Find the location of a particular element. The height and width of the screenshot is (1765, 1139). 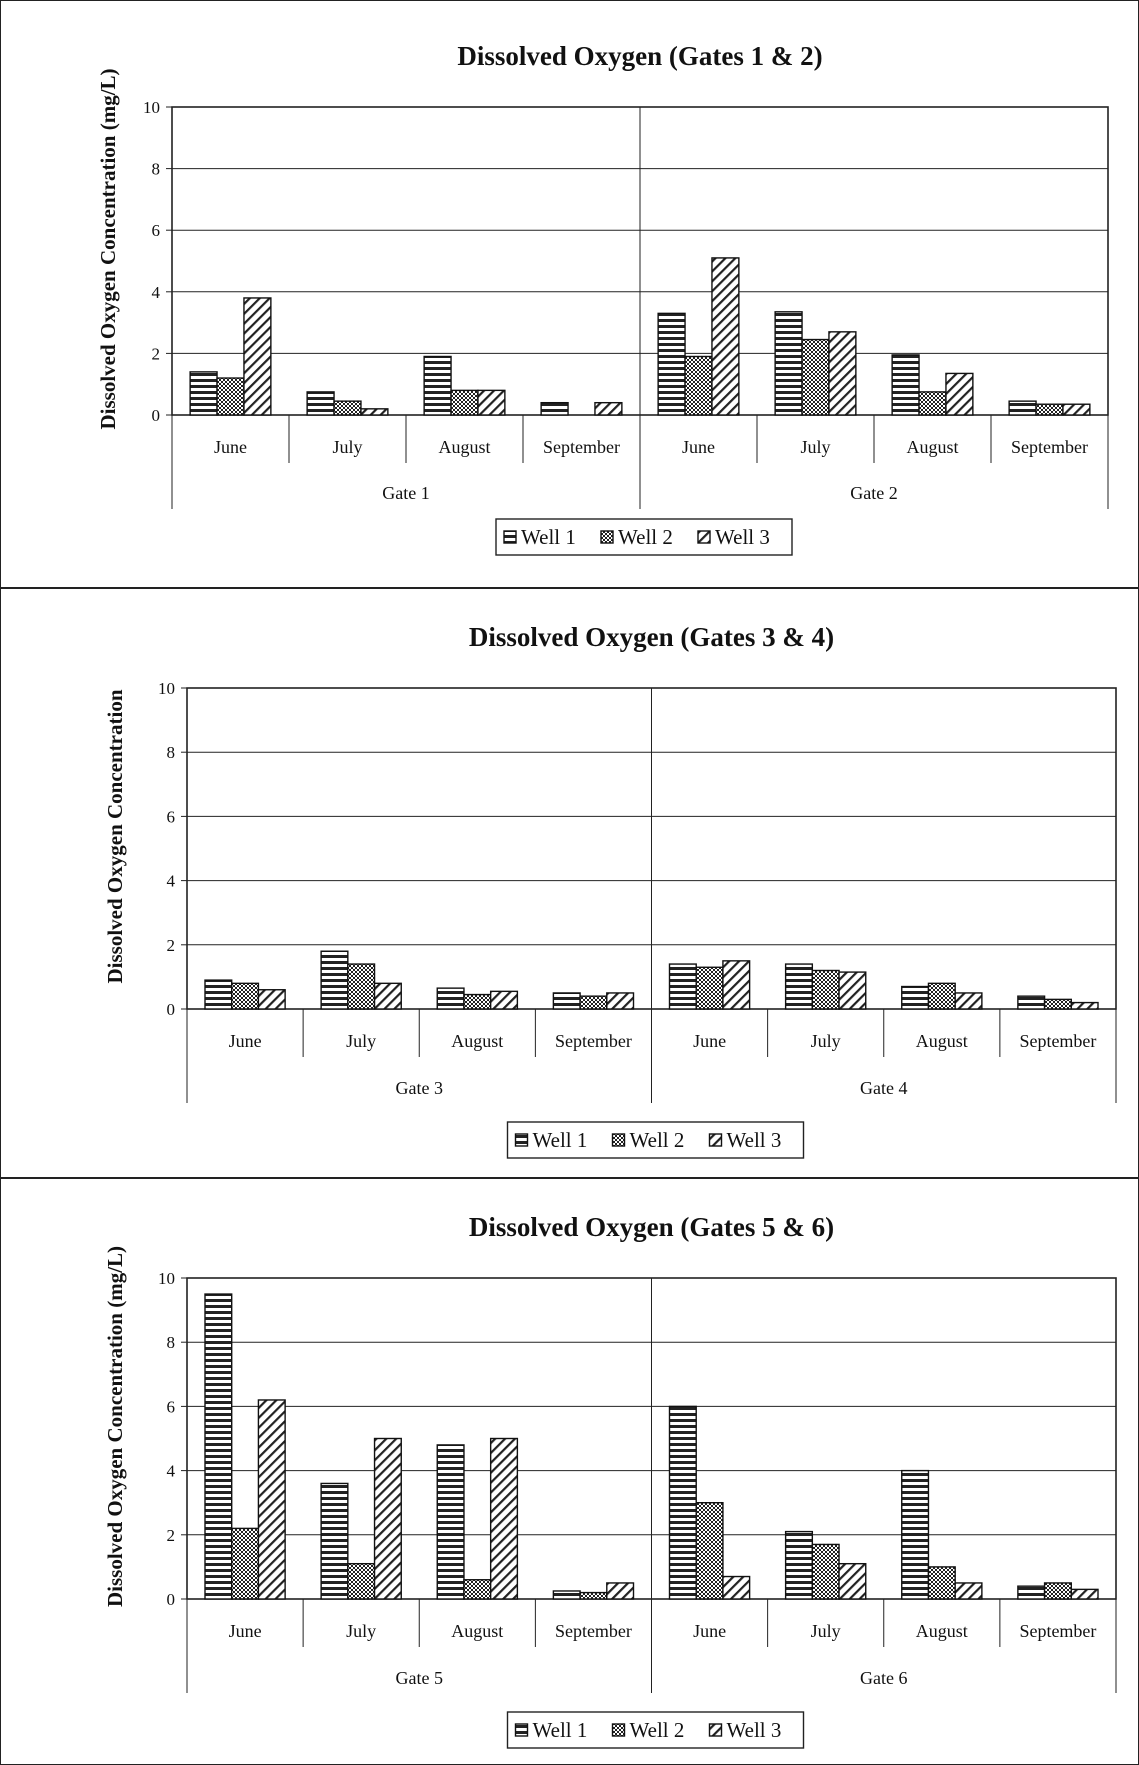

group-label: Gate 4 is located at coordinates (883, 1088).